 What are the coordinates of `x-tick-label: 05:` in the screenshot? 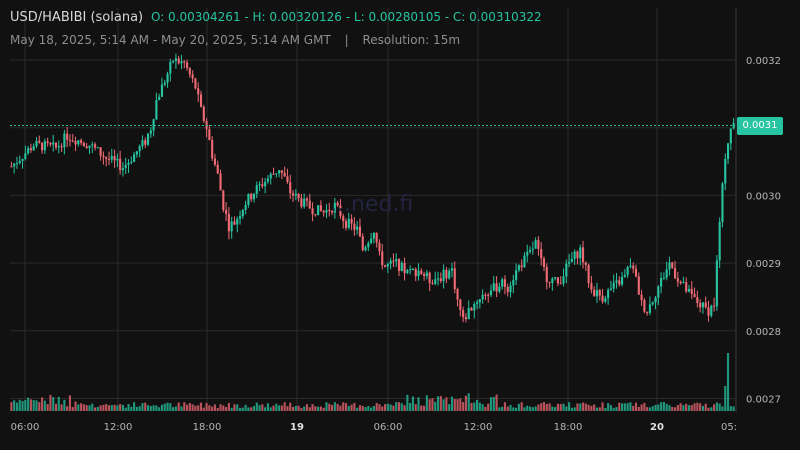 It's located at (729, 427).